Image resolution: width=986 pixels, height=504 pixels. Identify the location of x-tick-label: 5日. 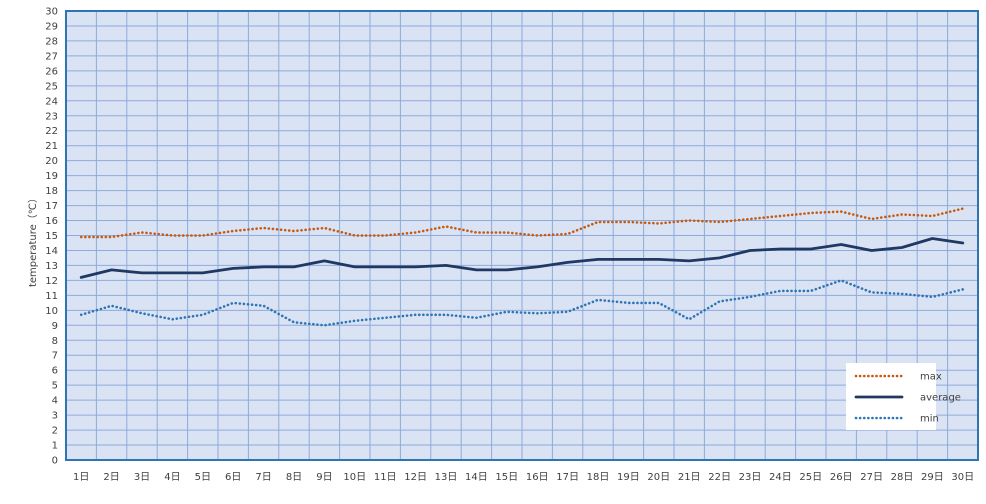
(203, 477).